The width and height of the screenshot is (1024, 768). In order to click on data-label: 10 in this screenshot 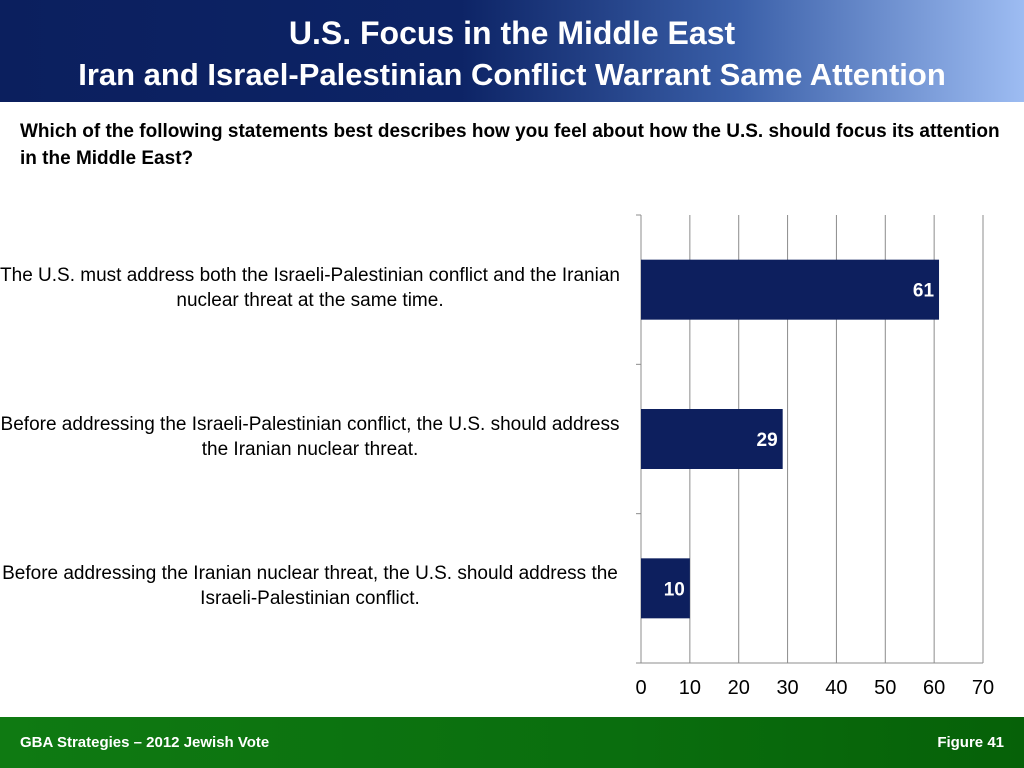, I will do `click(674, 589)`.